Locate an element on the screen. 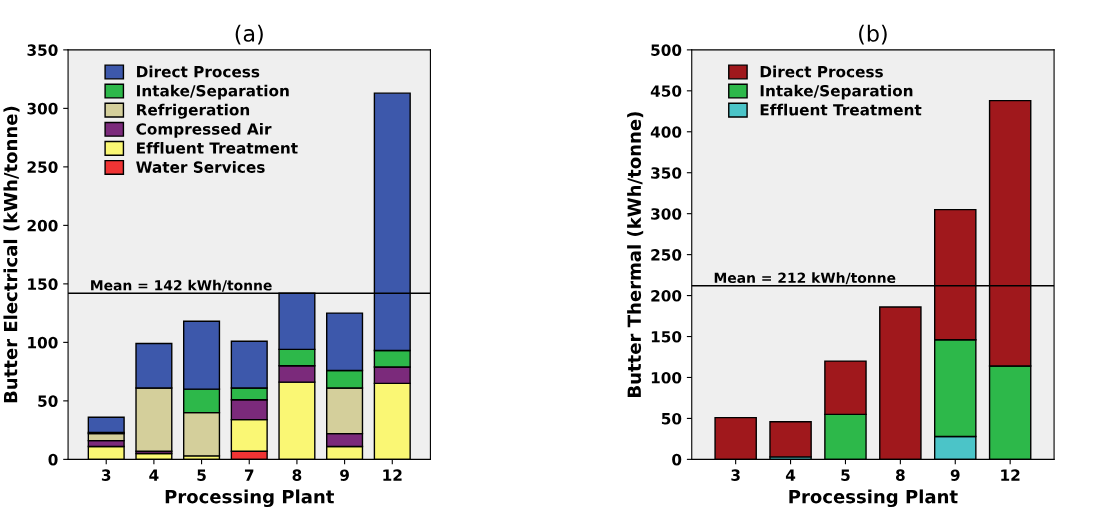 The width and height of the screenshot is (1098, 525). chart-title: (a) is located at coordinates (249, 34).